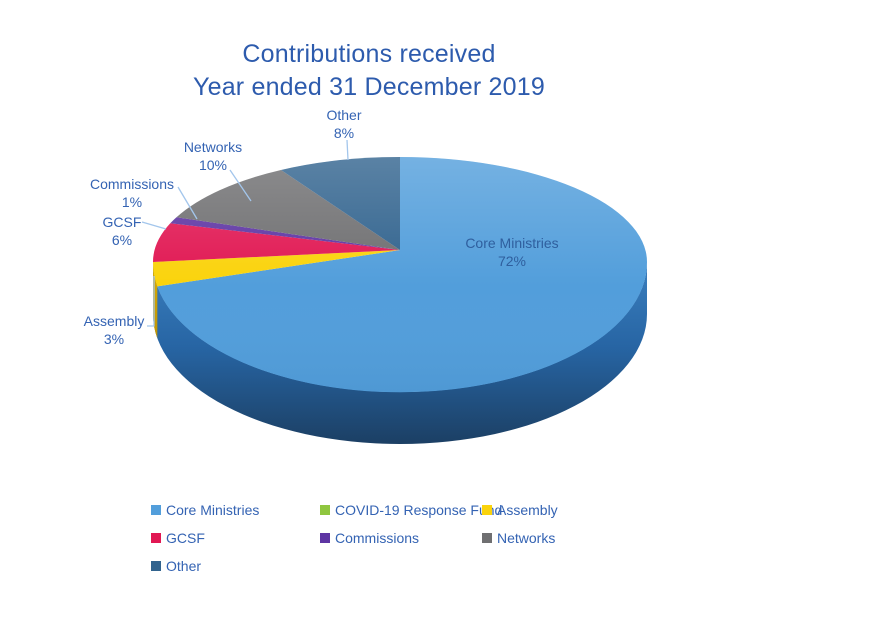  What do you see at coordinates (156, 538) in the screenshot?
I see `legend-swatch-gcsf` at bounding box center [156, 538].